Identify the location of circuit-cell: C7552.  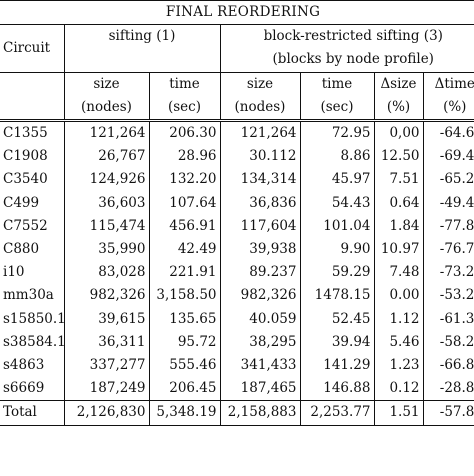
(25, 225).